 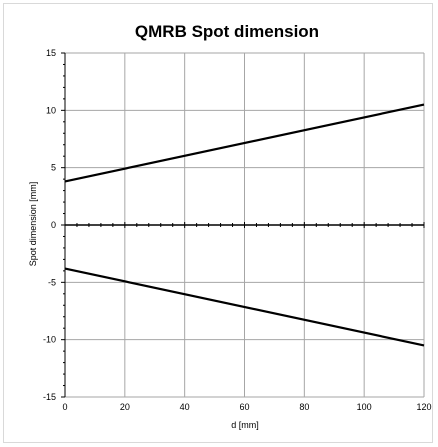 What do you see at coordinates (33, 224) in the screenshot?
I see `y-axis-label: Spot dimension [mm]` at bounding box center [33, 224].